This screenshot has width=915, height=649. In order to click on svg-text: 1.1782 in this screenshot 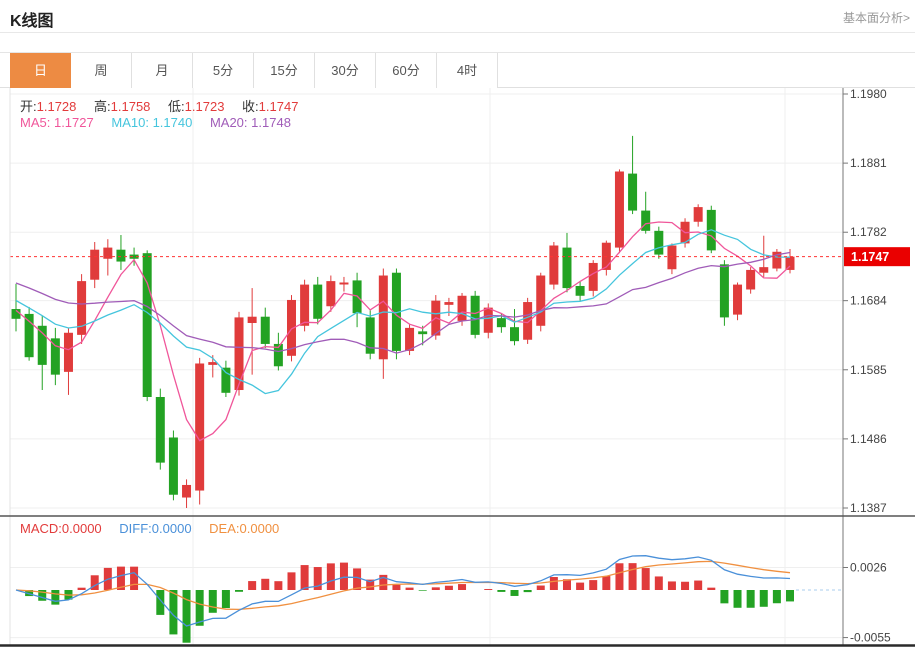, I will do `click(868, 232)`.